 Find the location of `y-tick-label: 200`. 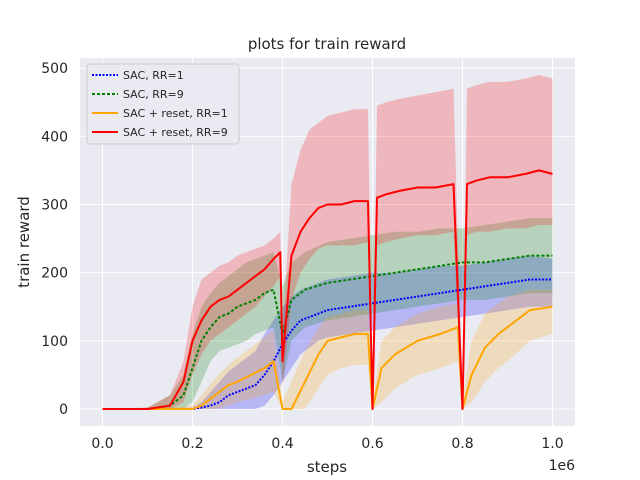

y-tick-label: 200 is located at coordinates (54, 274).